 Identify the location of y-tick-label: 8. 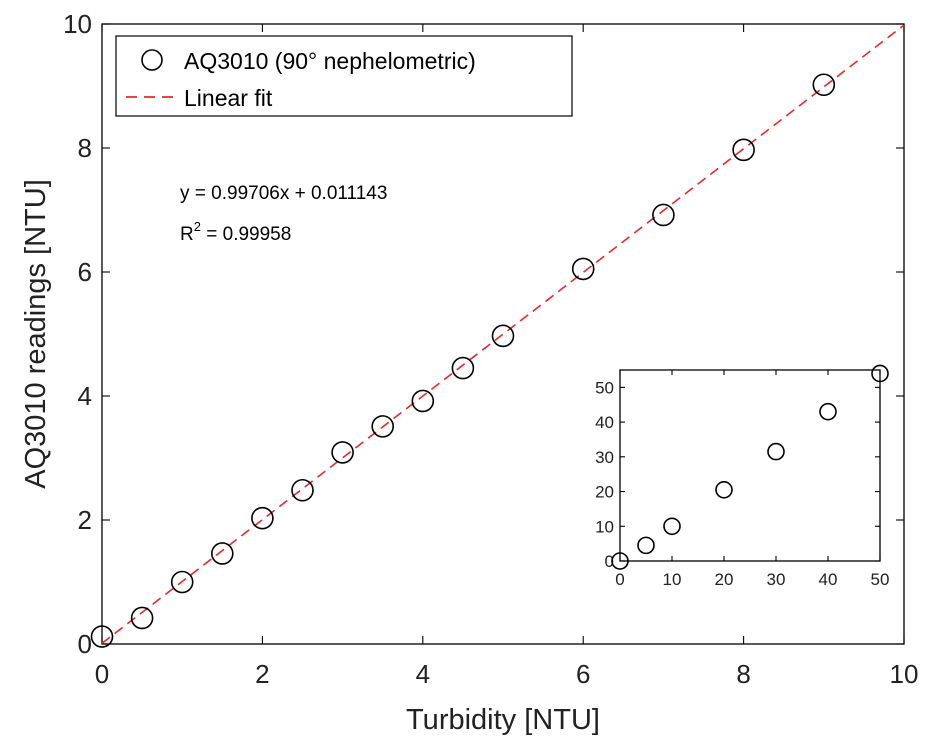
(85, 148).